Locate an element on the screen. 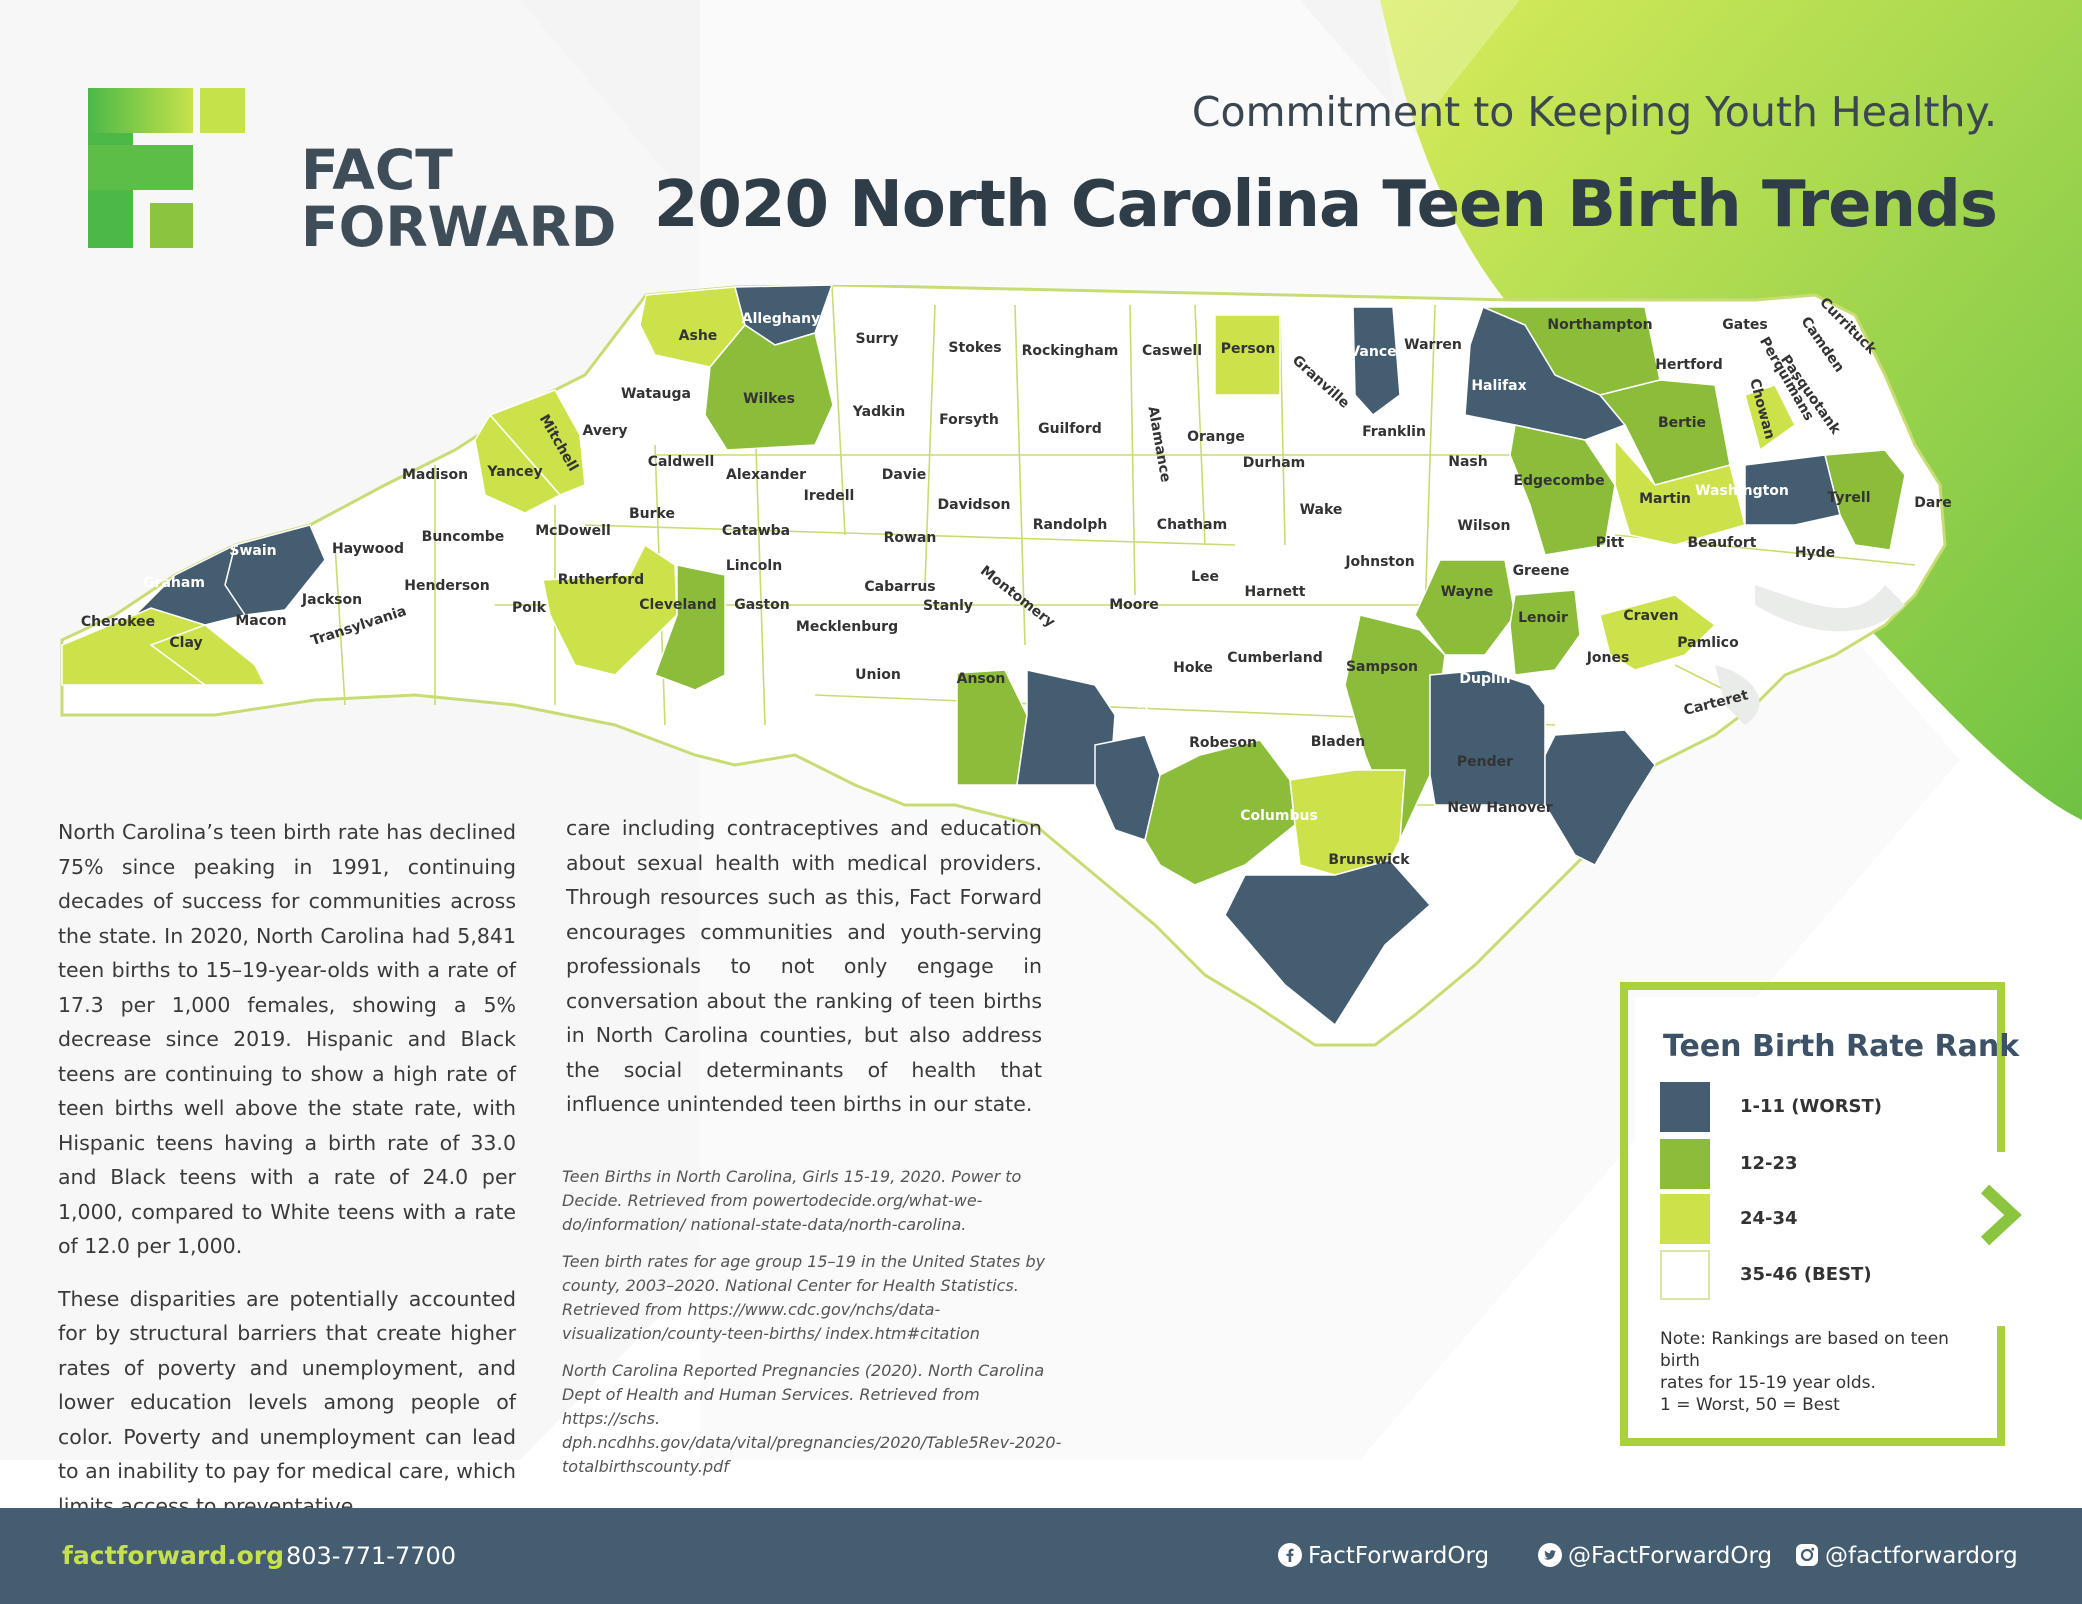 The image size is (2082, 1604). county-label-chatham: Chatham is located at coordinates (1192, 525).